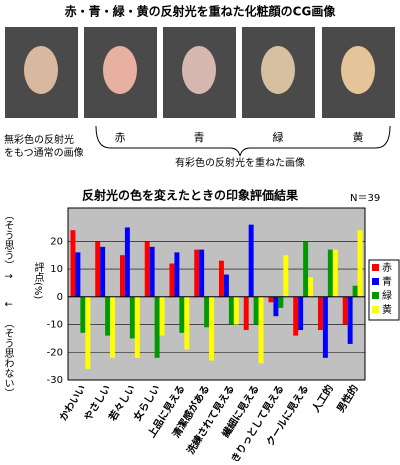  What do you see at coordinates (243, 141) in the screenshot?
I see `brace` at bounding box center [243, 141].